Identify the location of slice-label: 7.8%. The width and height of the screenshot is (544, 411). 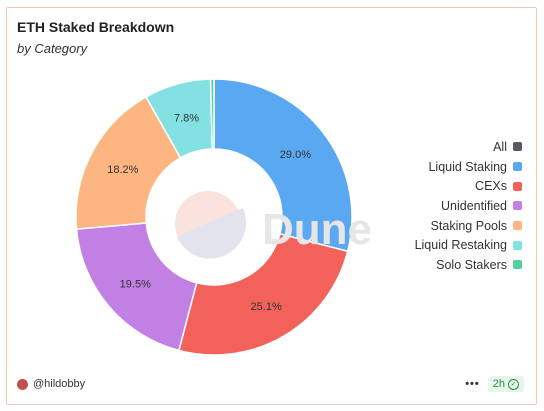
(186, 119).